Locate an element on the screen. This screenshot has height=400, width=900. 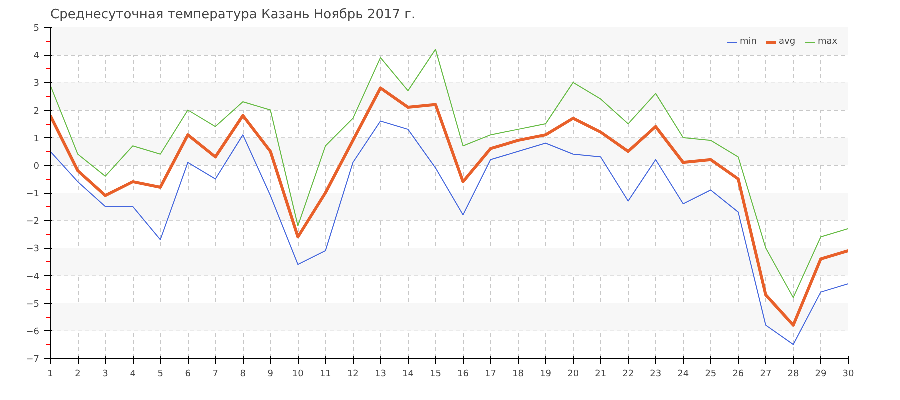
x-tick-label: 15 is located at coordinates (436, 375).